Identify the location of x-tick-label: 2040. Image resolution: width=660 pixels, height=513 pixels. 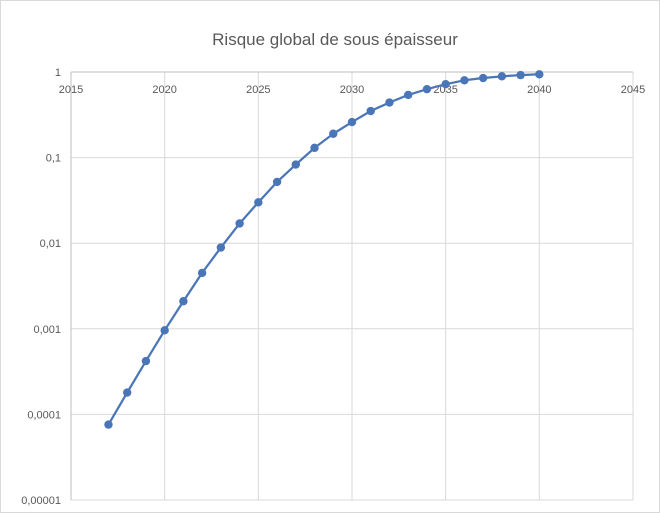
(539, 90).